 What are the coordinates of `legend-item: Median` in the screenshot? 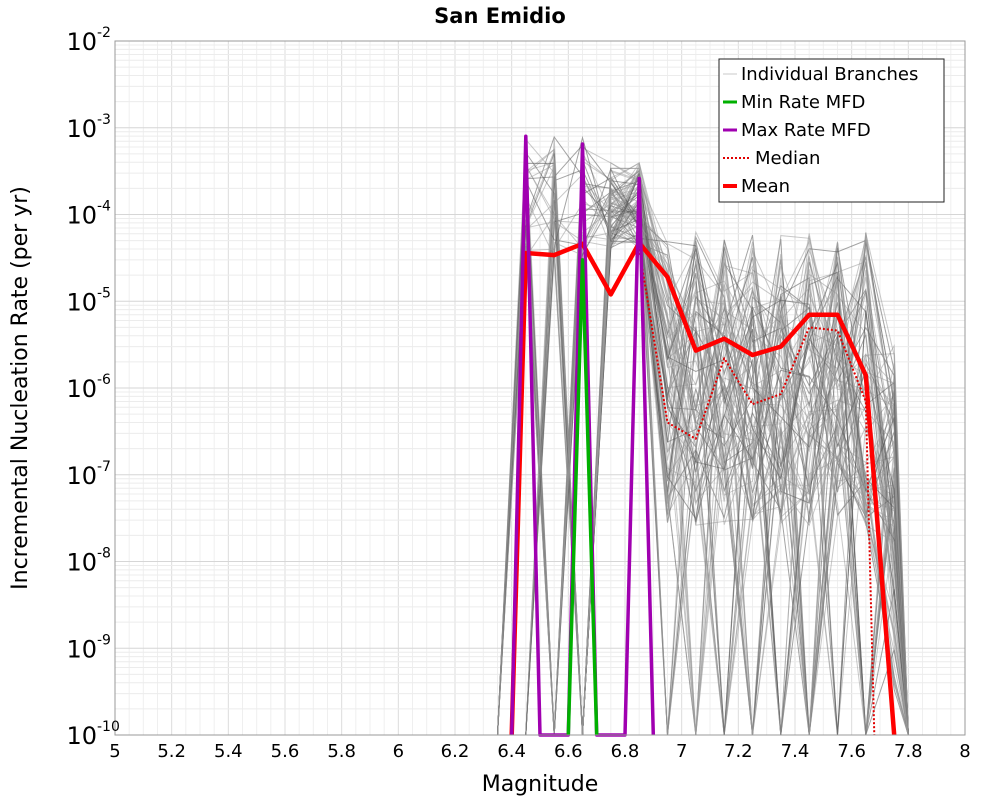 It's located at (771, 158).